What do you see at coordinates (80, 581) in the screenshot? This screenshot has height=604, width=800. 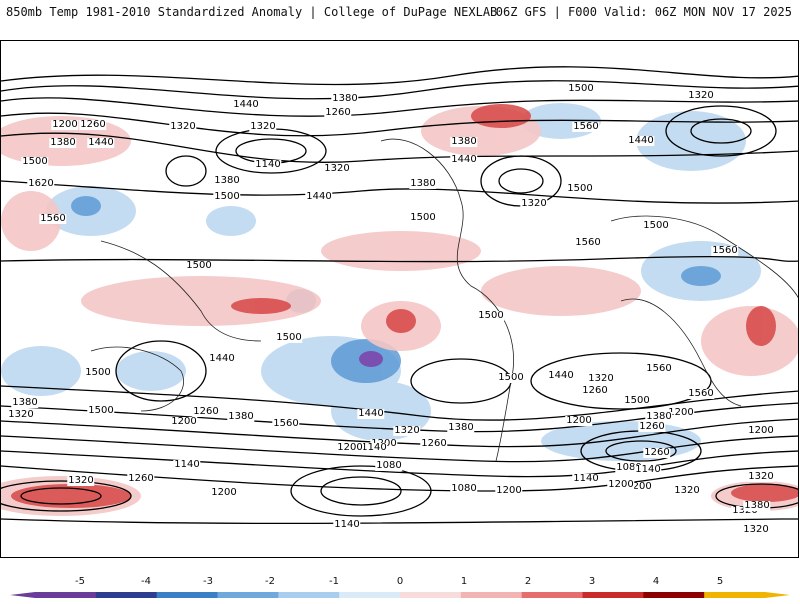 I see `colorbar-tick-label: -5` at bounding box center [80, 581].